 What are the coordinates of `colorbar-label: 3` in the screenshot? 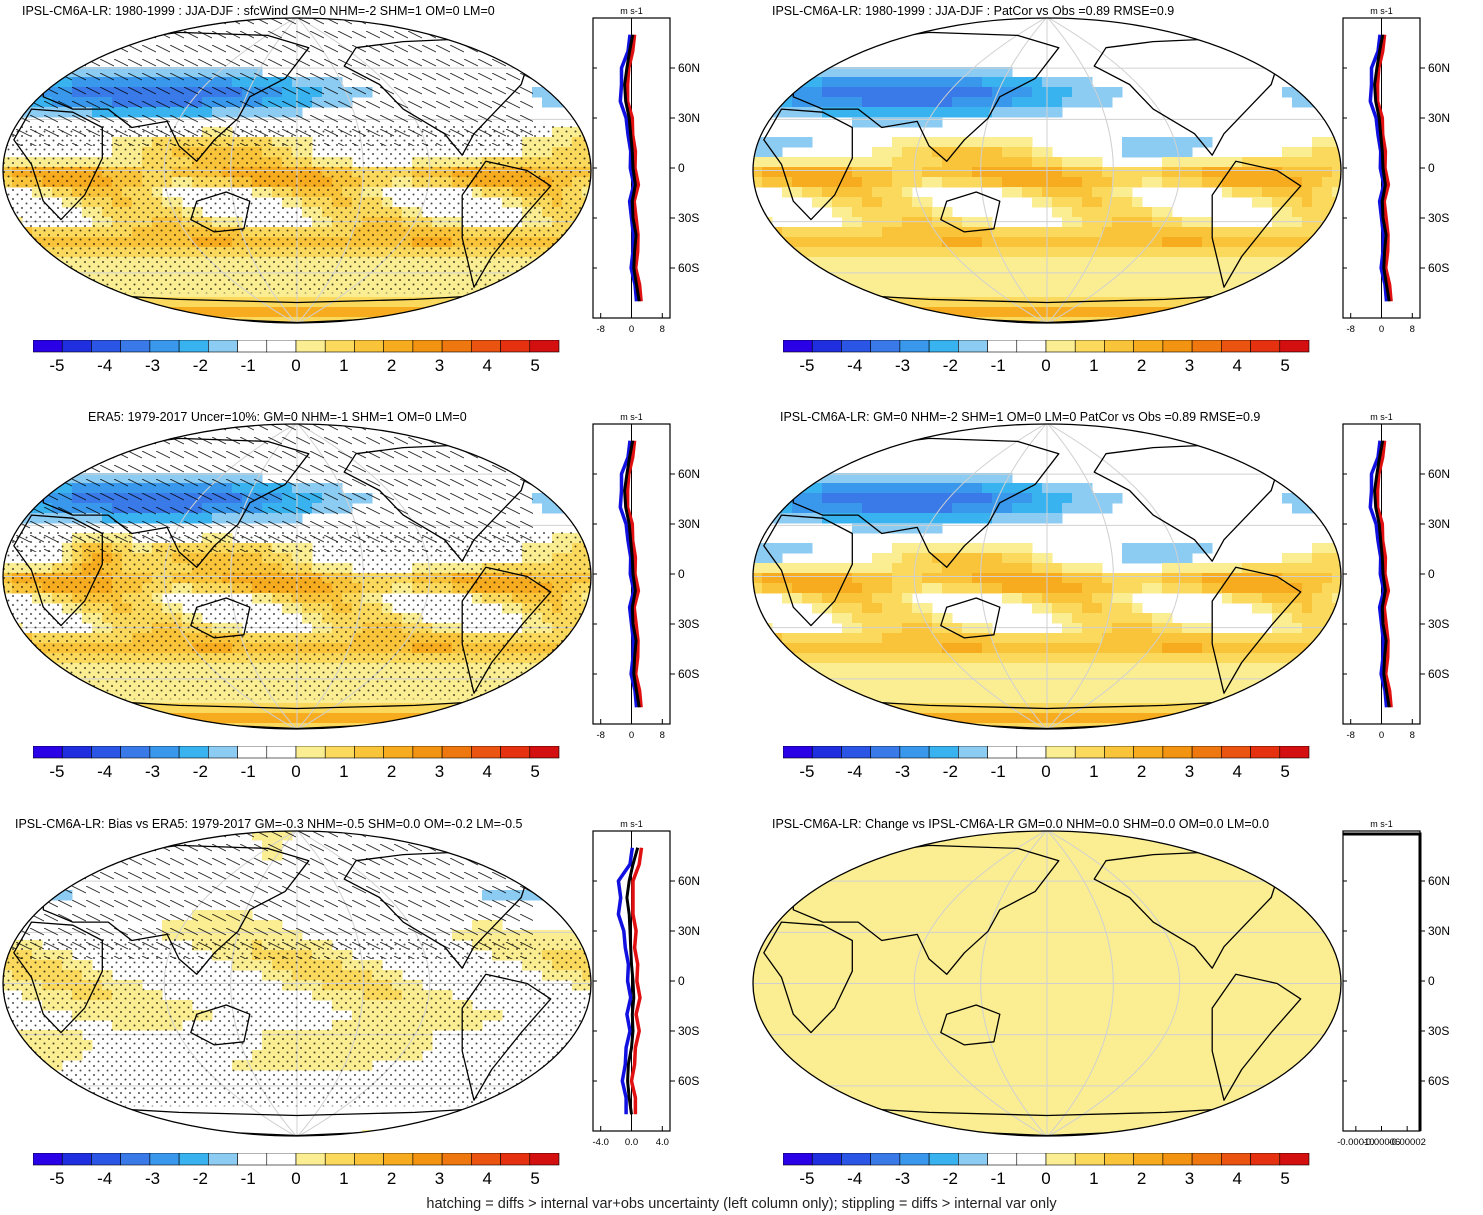 It's located at (439, 771).